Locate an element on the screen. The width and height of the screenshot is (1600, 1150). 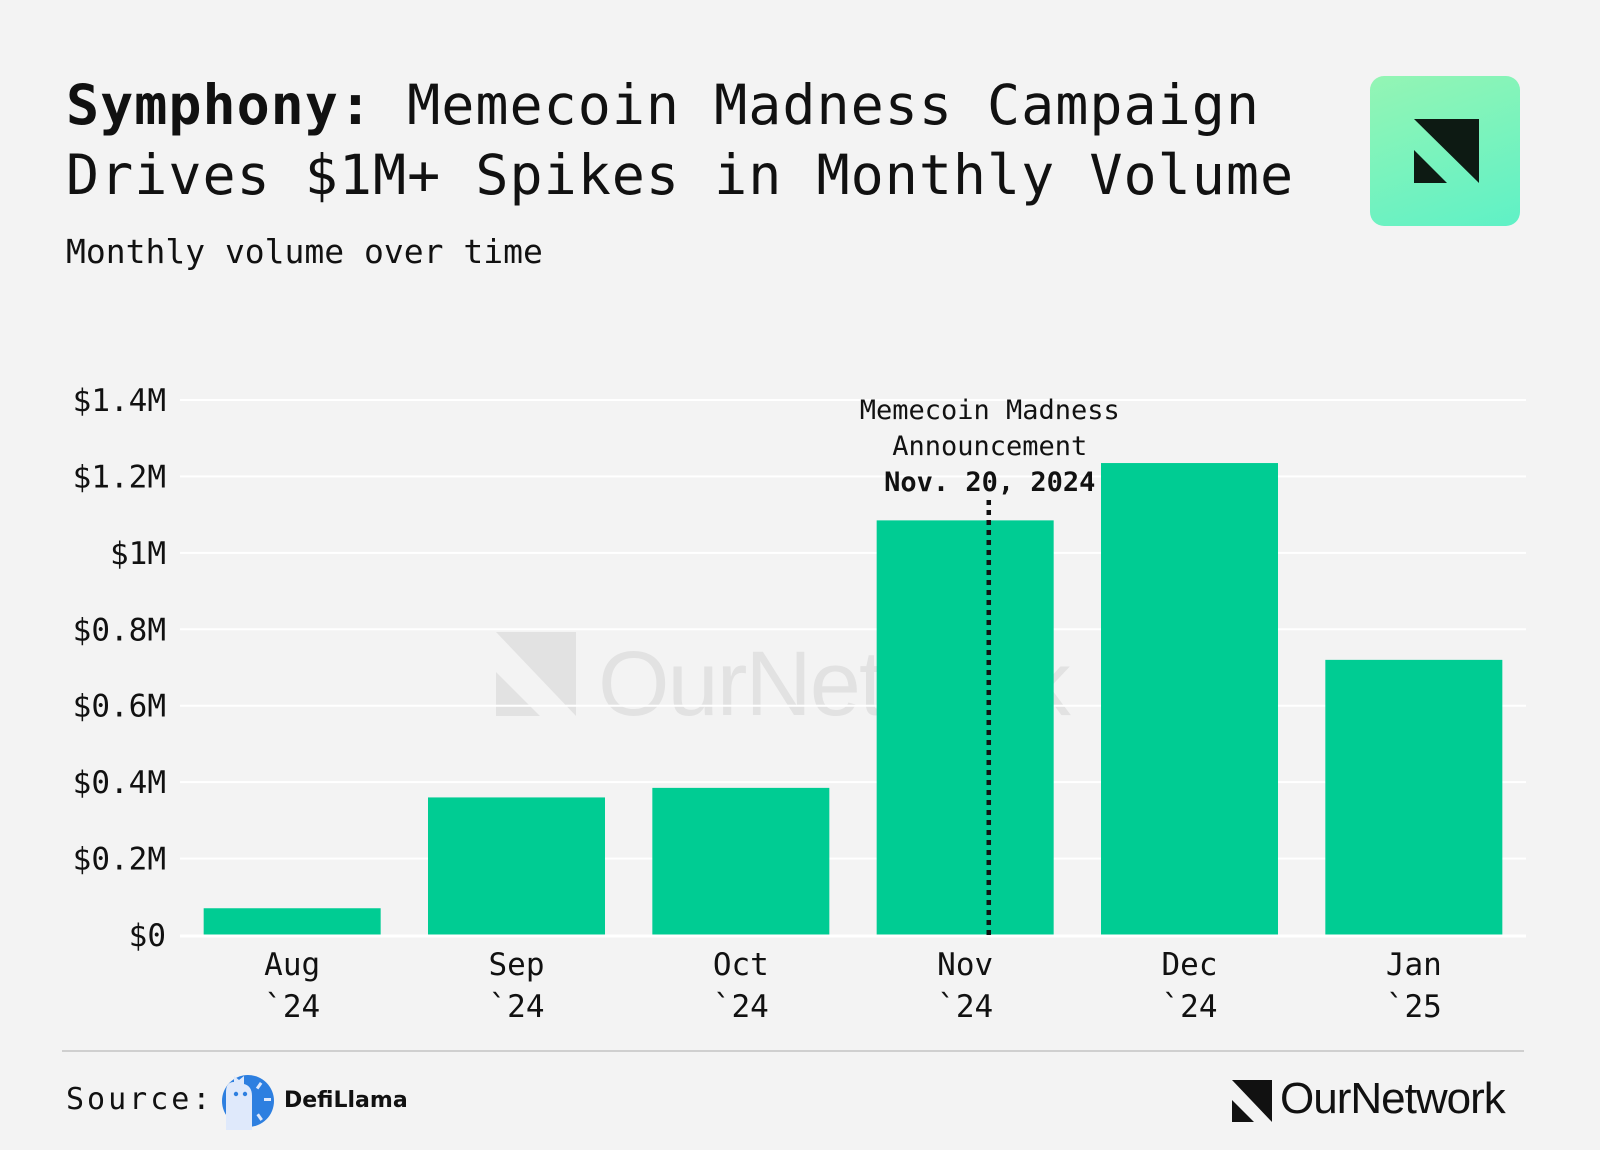
annotation-text: Announcement is located at coordinates (989, 446).